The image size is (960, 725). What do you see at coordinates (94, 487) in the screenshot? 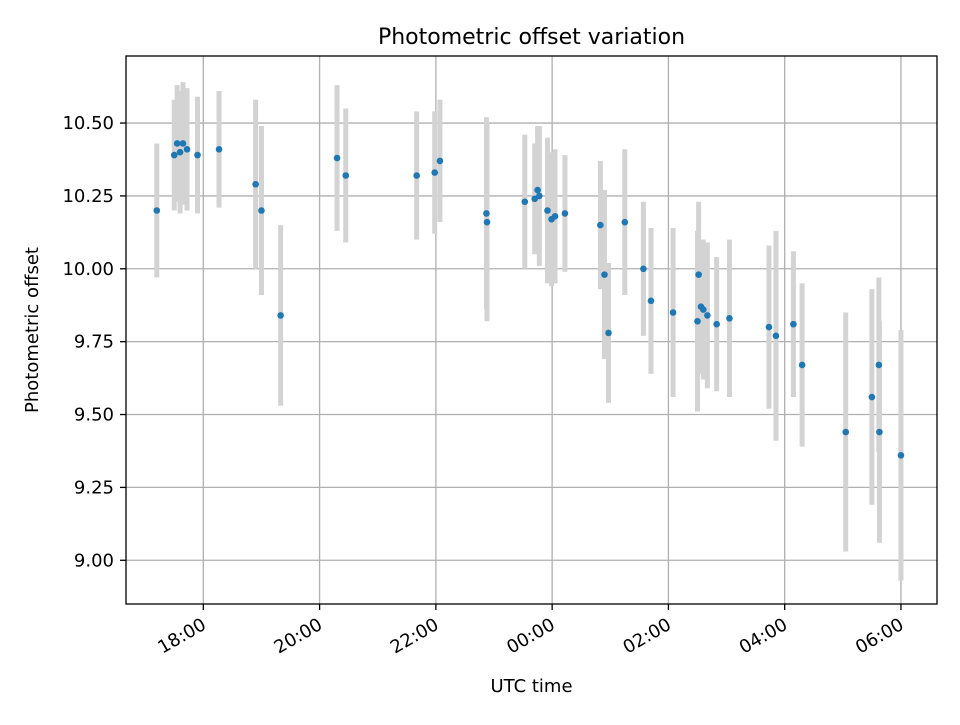
I see `y-tick-label: 9.25` at bounding box center [94, 487].